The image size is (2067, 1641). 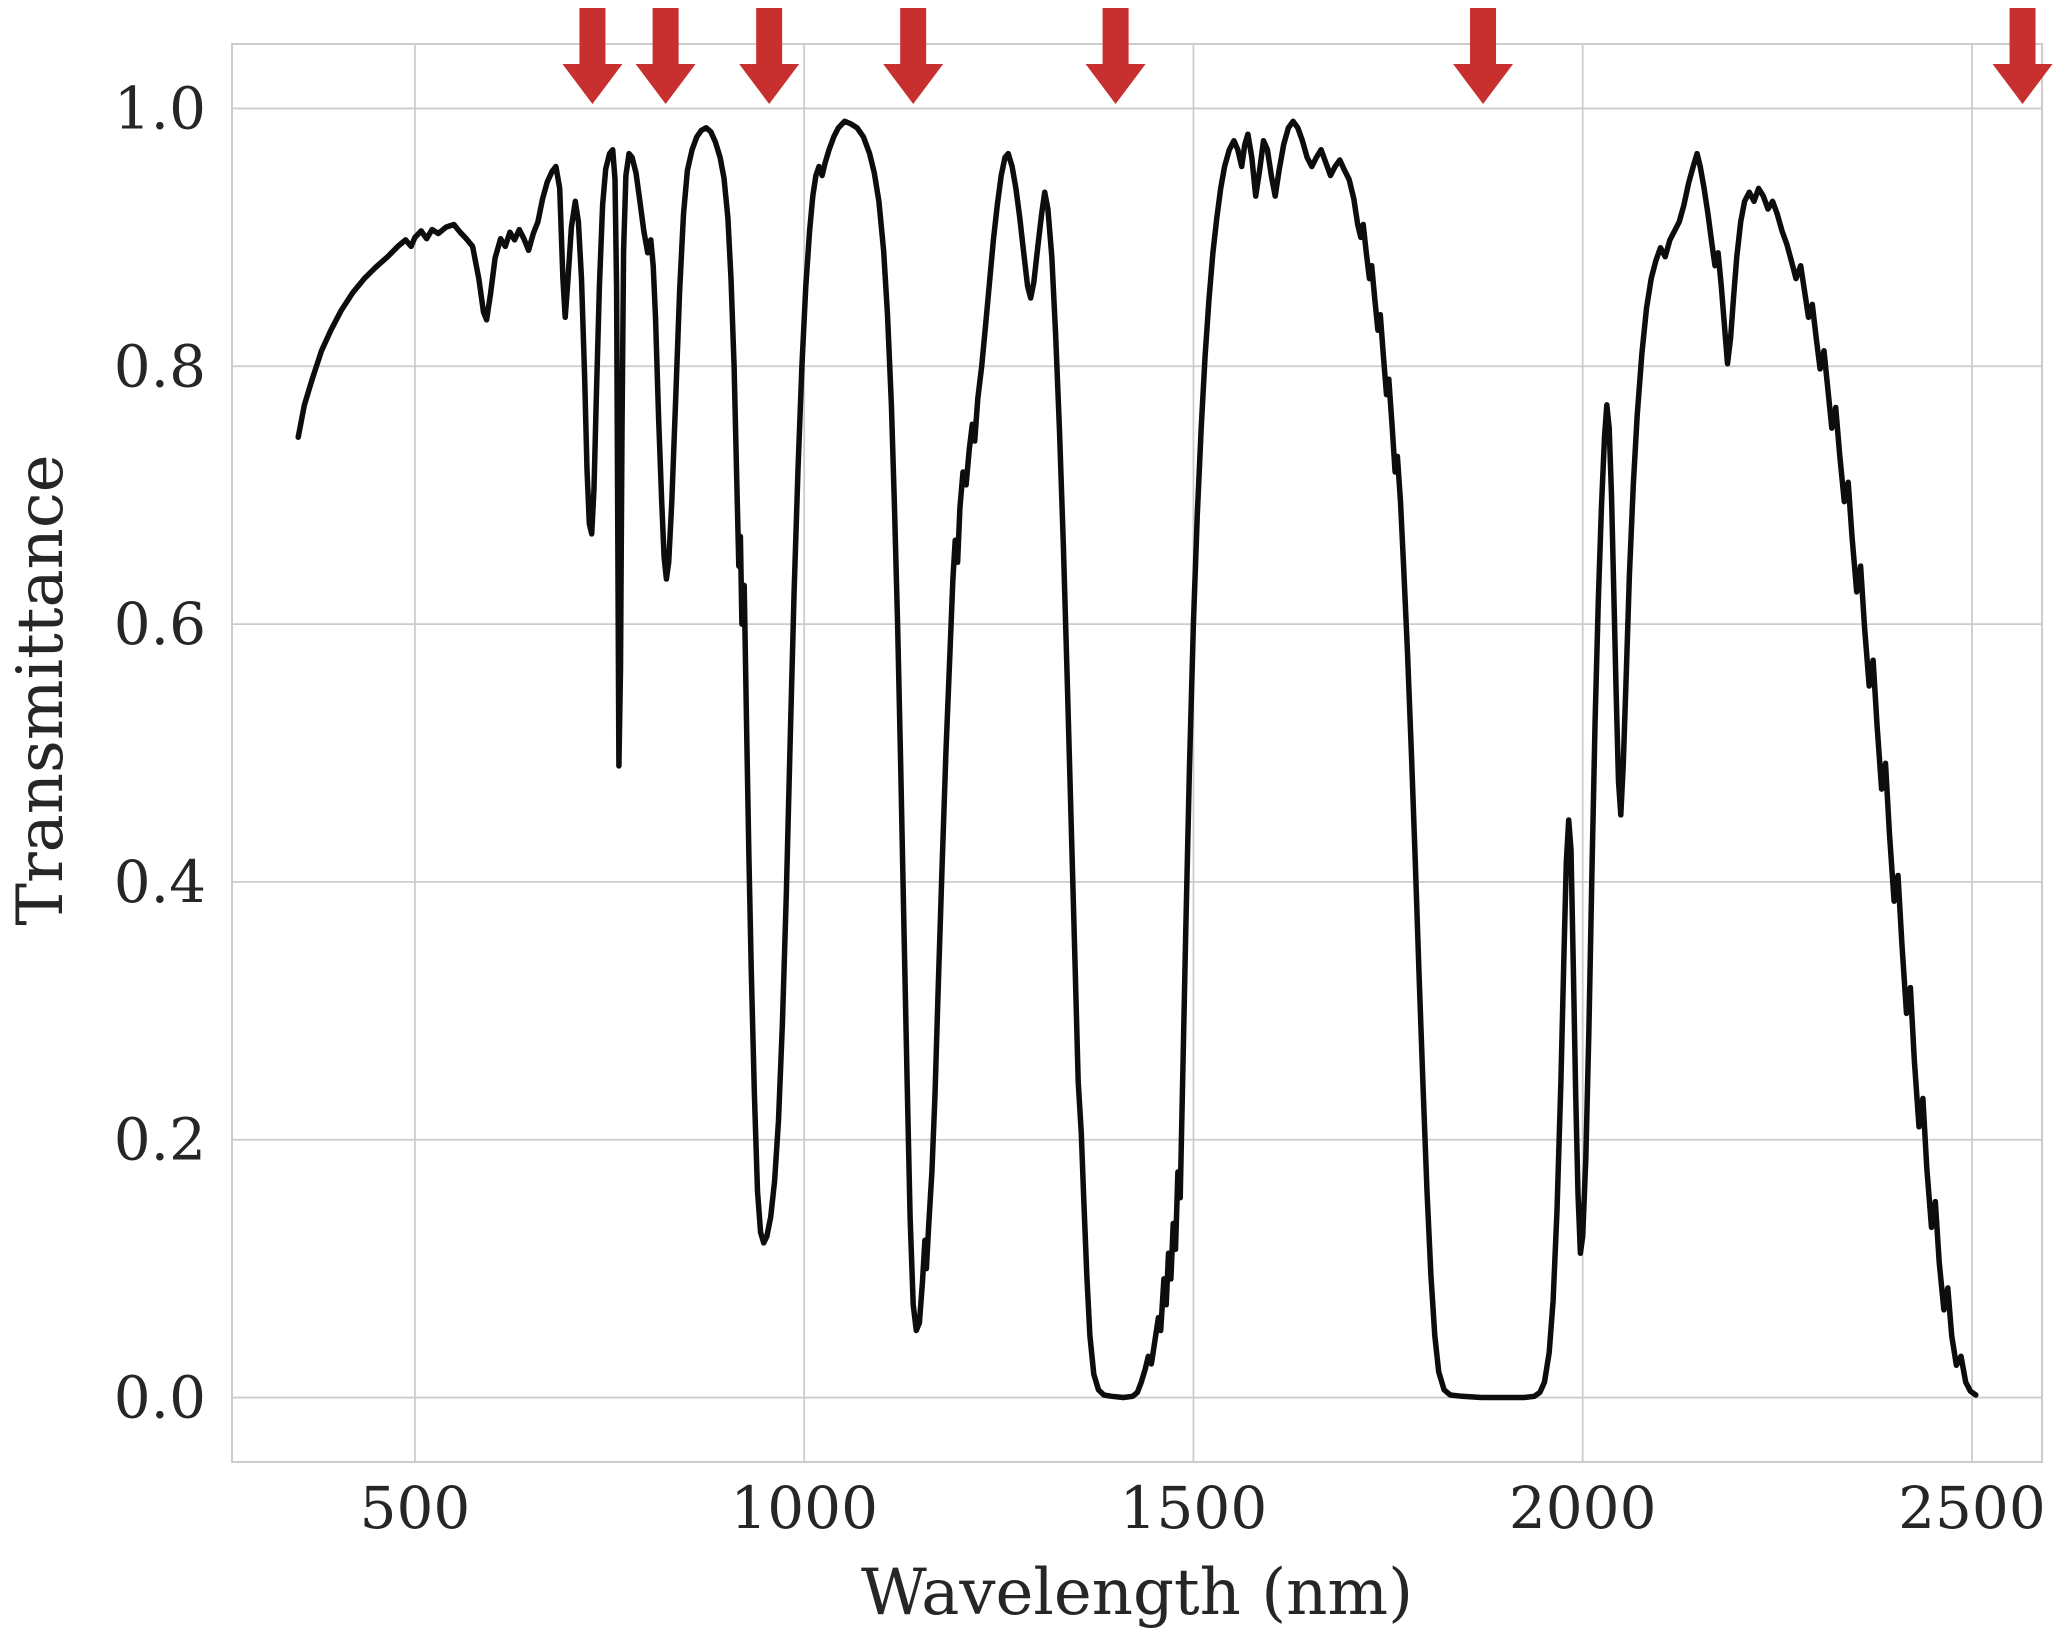 What do you see at coordinates (41, 689) in the screenshot?
I see `y-axis-label: Transmittance` at bounding box center [41, 689].